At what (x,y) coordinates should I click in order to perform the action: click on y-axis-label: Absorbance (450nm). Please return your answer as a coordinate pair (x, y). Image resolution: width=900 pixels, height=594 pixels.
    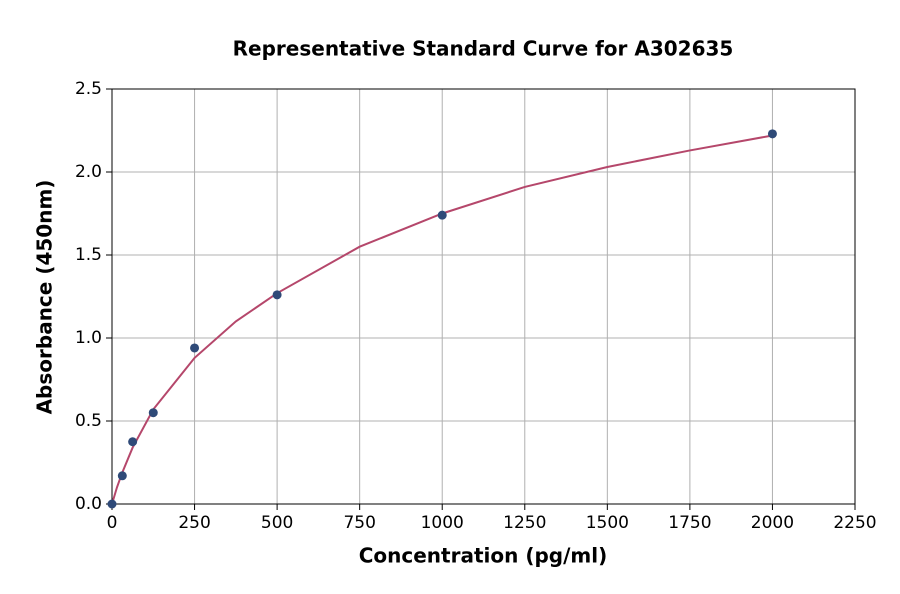
    Looking at the image, I should click on (45, 297).